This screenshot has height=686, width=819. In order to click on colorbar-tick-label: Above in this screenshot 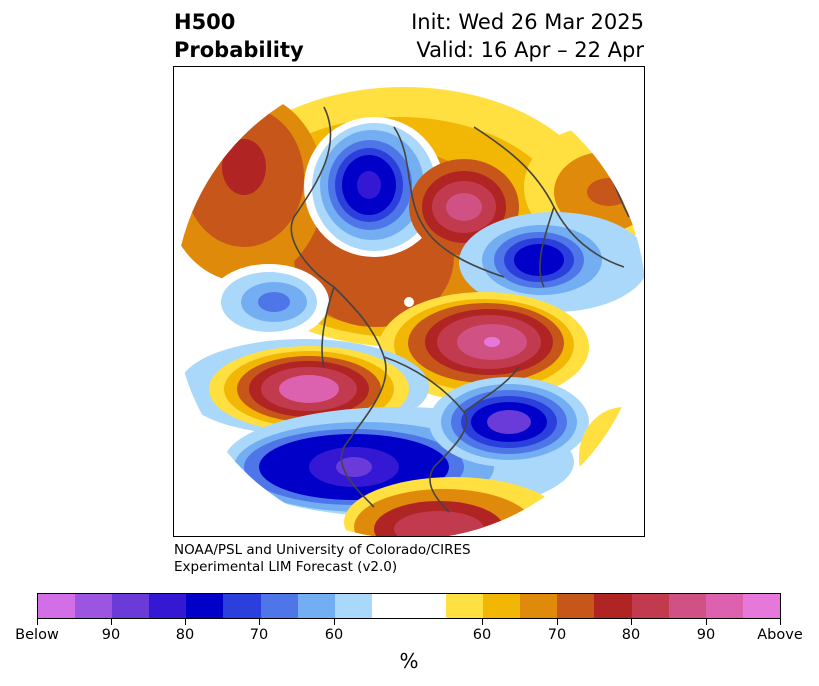, I will do `click(780, 635)`.